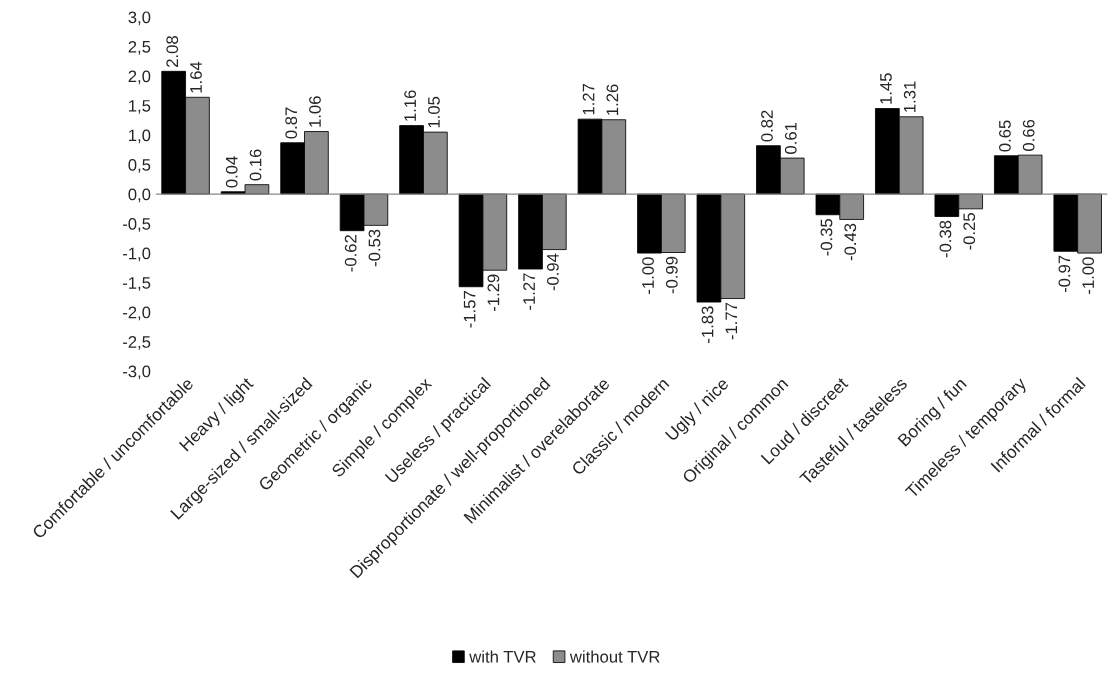  Describe the element at coordinates (588, 99) in the screenshot. I see `data-label: 1.27` at that location.